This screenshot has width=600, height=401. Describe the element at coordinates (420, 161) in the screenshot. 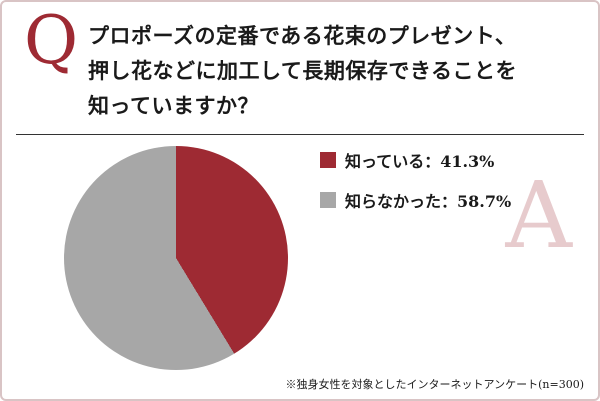

I see `legend-label: 知っている：41.3%` at that location.